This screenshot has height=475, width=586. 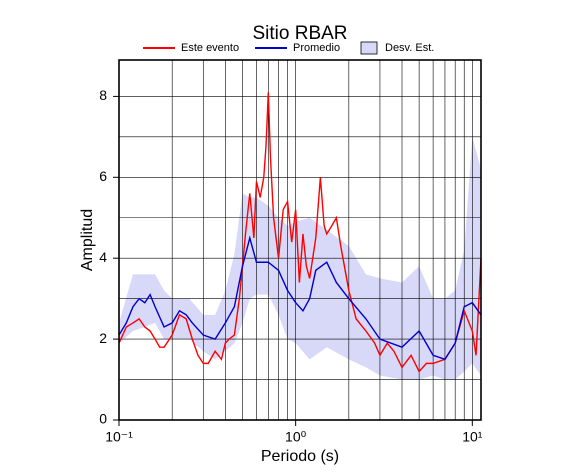 What do you see at coordinates (300, 456) in the screenshot?
I see `x-axis-label: Periodo (s)` at bounding box center [300, 456].